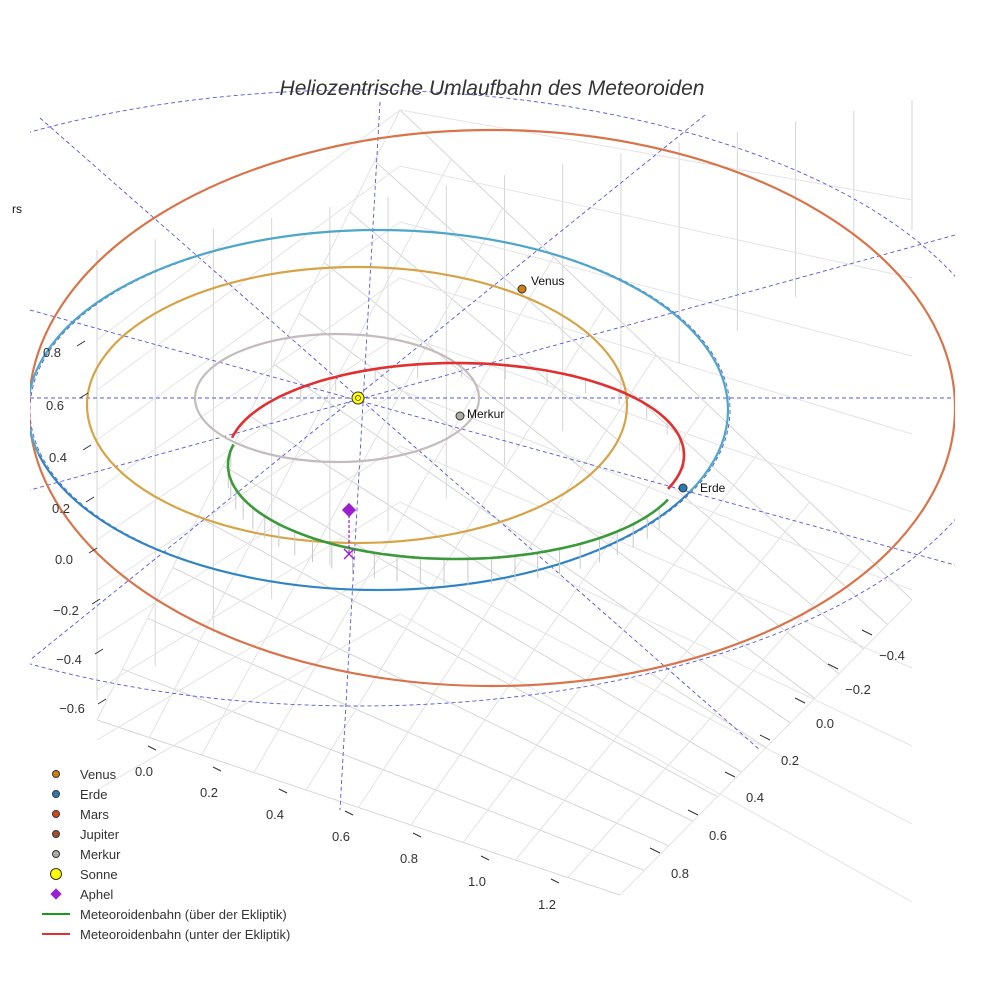 The height and width of the screenshot is (984, 984). I want to click on planet-marker-erde, so click(683, 488).